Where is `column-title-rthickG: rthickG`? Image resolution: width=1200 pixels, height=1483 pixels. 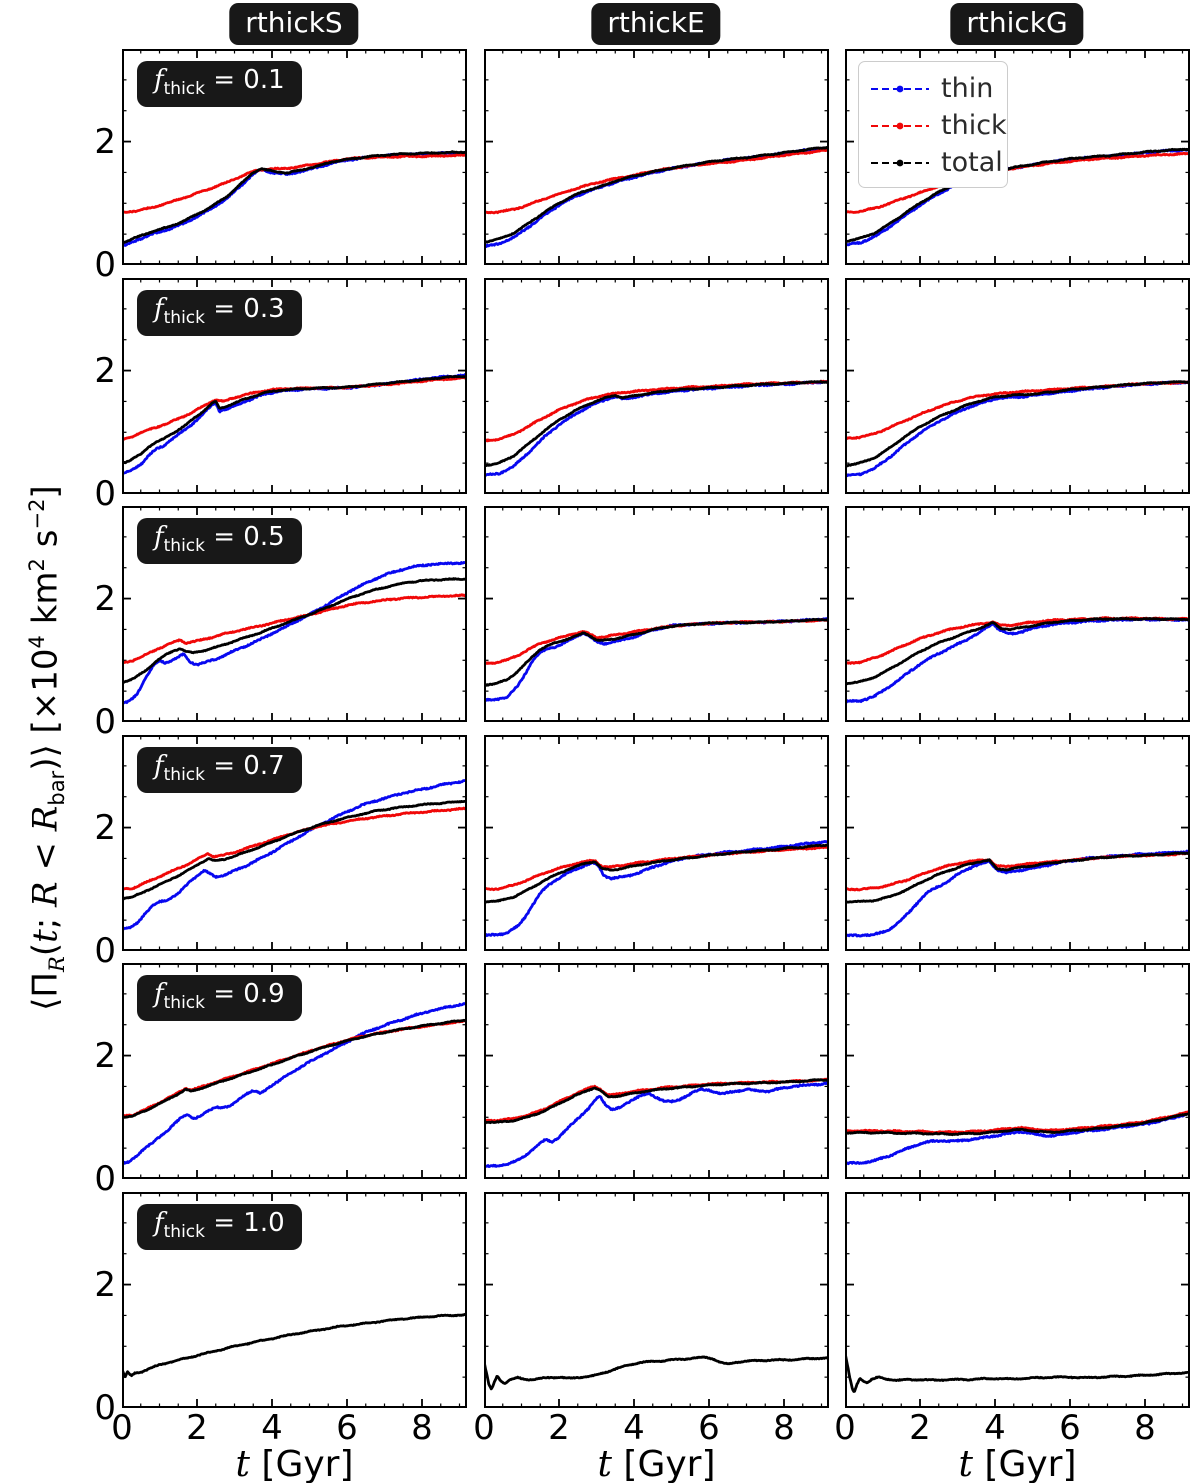
column-title-rthickG: rthickG is located at coordinates (1017, 24).